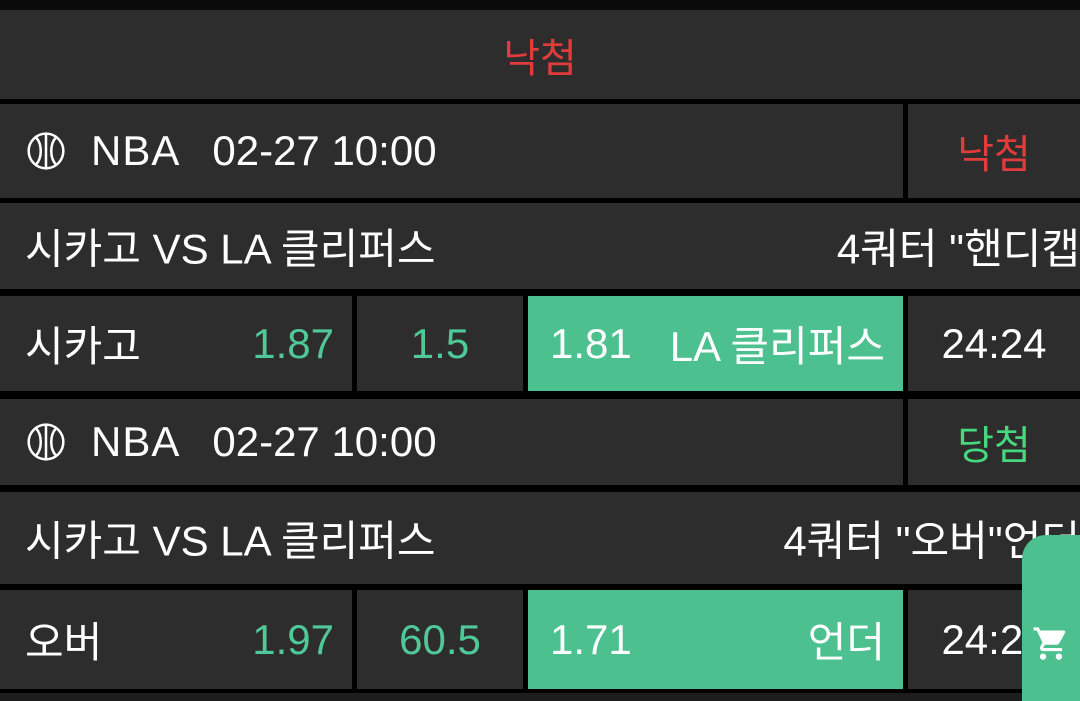  Describe the element at coordinates (958, 249) in the screenshot. I see `market-label: 4쿼터 "핸디캡` at that location.